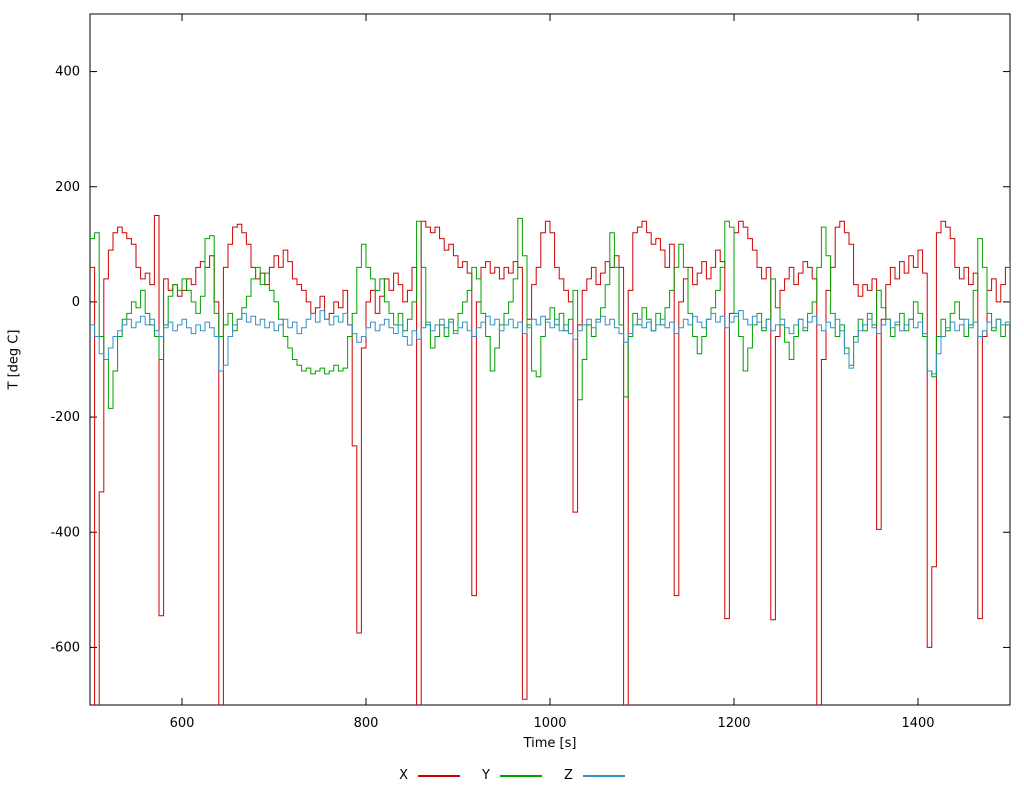 The width and height of the screenshot is (1024, 800). Describe the element at coordinates (520, 775) in the screenshot. I see `legend-line-sample-Y` at that location.